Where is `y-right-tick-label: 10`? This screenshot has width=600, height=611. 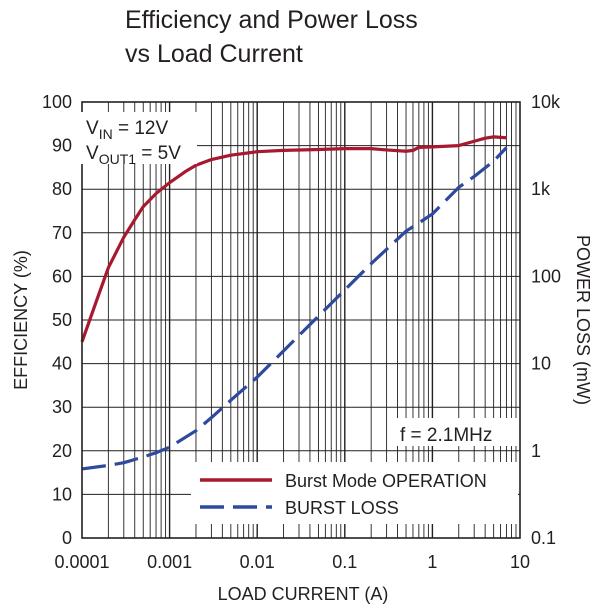 y-right-tick-label: 10 is located at coordinates (541, 364).